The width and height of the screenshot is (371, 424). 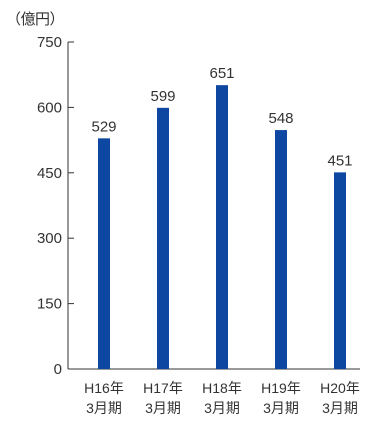 I want to click on y-tick-label: 300, so click(x=49, y=238).